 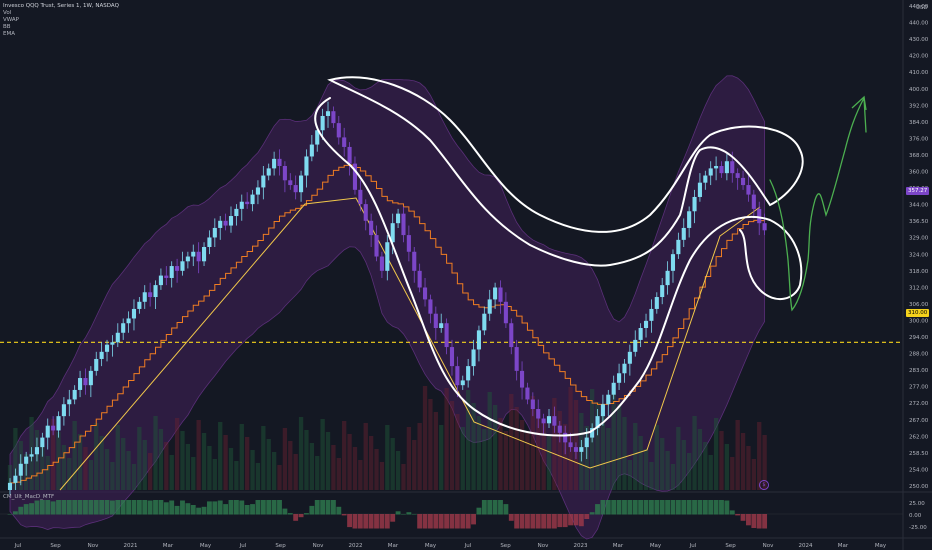 What do you see at coordinates (11, 20) in the screenshot?
I see `indicator-vwap: VWAP` at bounding box center [11, 20].